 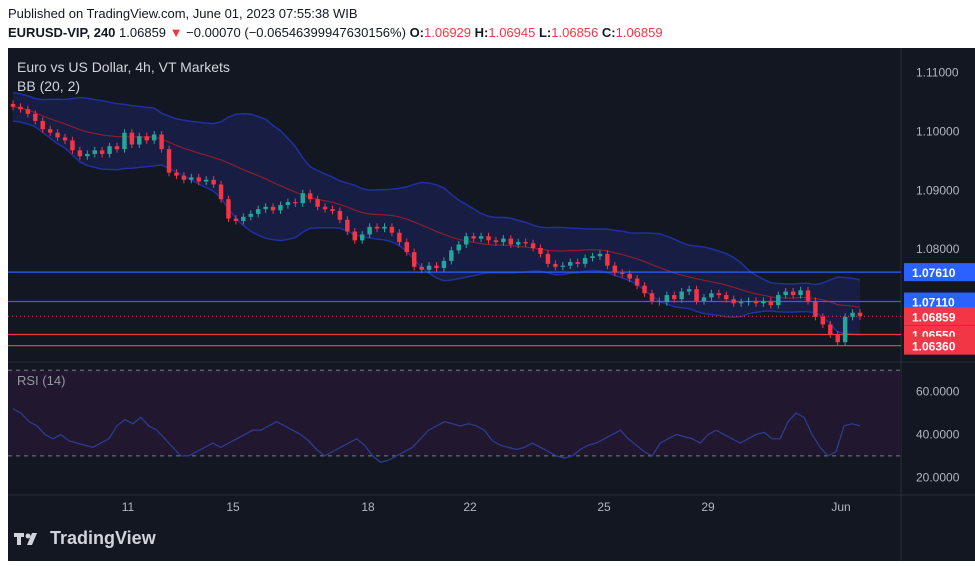 What do you see at coordinates (604, 507) in the screenshot?
I see `time-tick-label-4: 25` at bounding box center [604, 507].